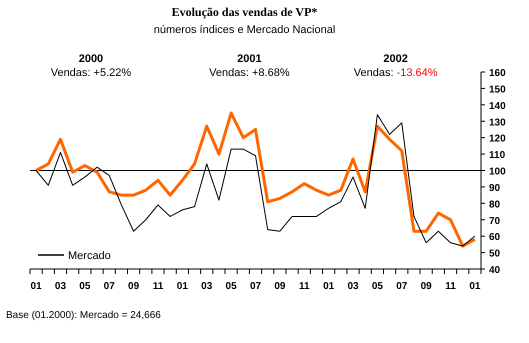  What do you see at coordinates (497, 139) in the screenshot?
I see `y-tick-label: 120` at bounding box center [497, 139].